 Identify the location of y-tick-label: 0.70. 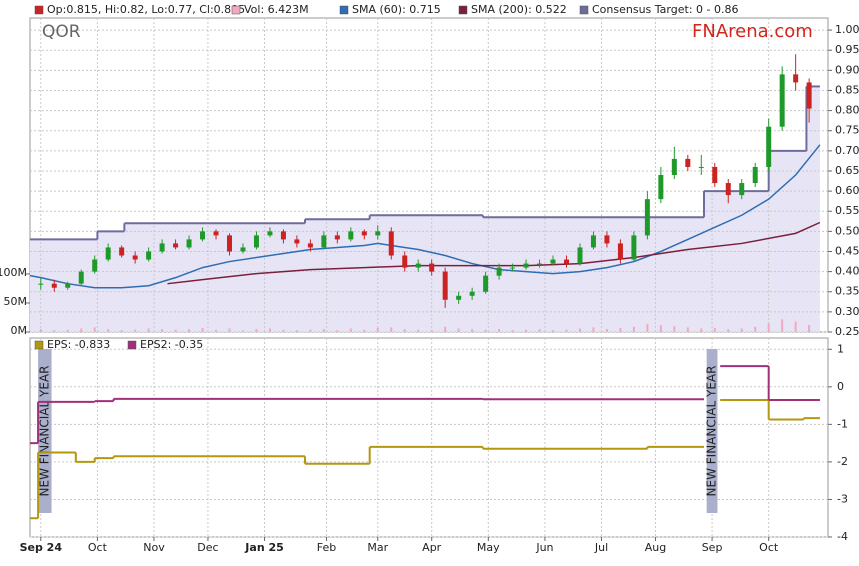
(847, 150).